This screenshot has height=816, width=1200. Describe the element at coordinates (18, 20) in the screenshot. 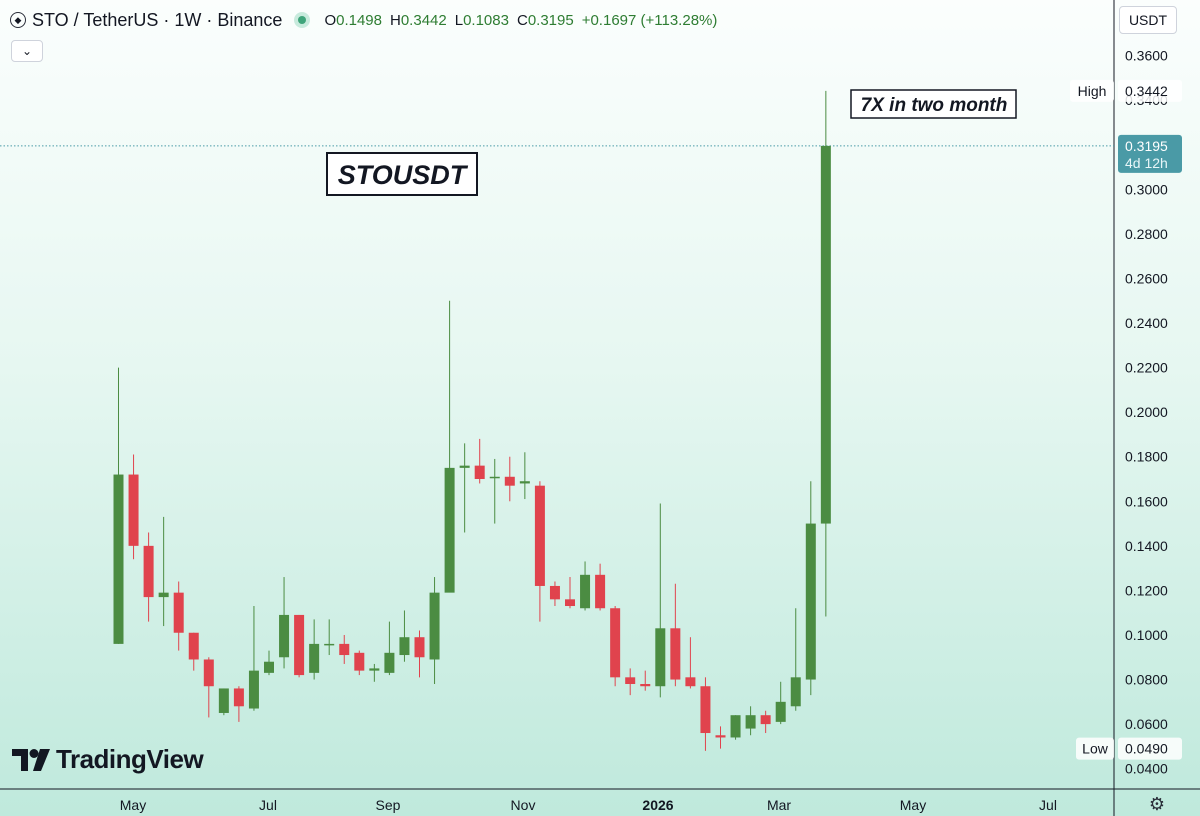

I see `binance-symbol-icon: ◆` at that location.